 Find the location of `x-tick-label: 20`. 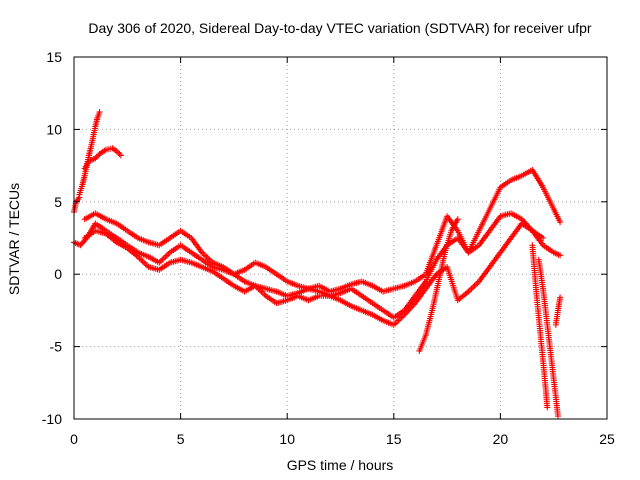

x-tick-label: 20 is located at coordinates (501, 439).